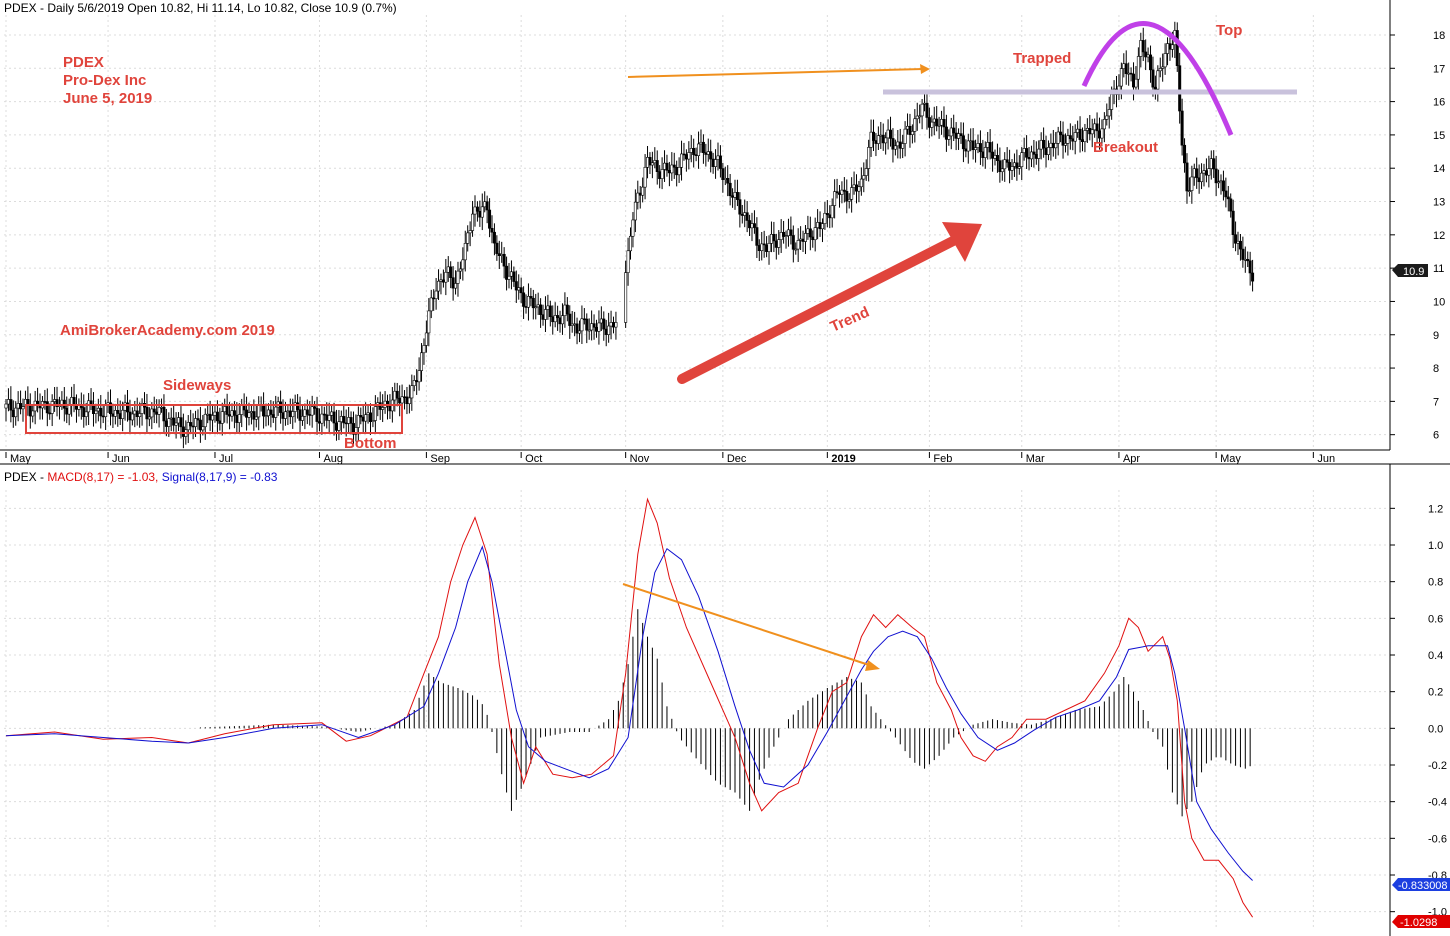 This screenshot has width=1450, height=936. What do you see at coordinates (1439, 302) in the screenshot?
I see `price-tick-label: 10` at bounding box center [1439, 302].